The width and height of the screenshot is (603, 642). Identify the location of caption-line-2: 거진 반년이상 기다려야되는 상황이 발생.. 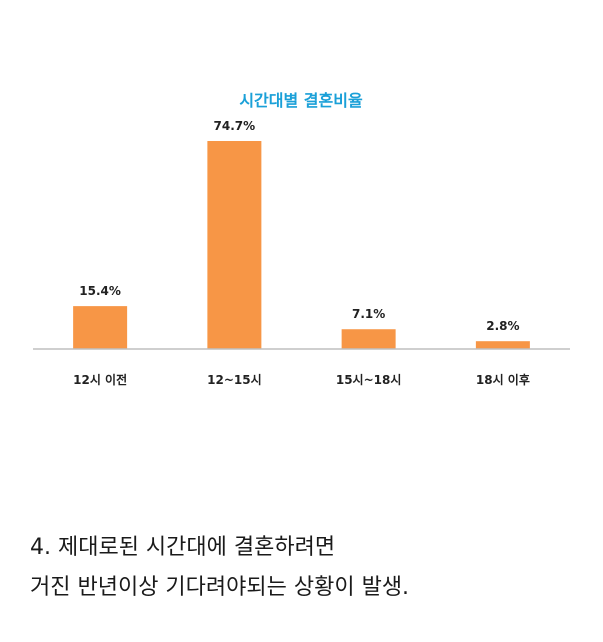
(220, 587).